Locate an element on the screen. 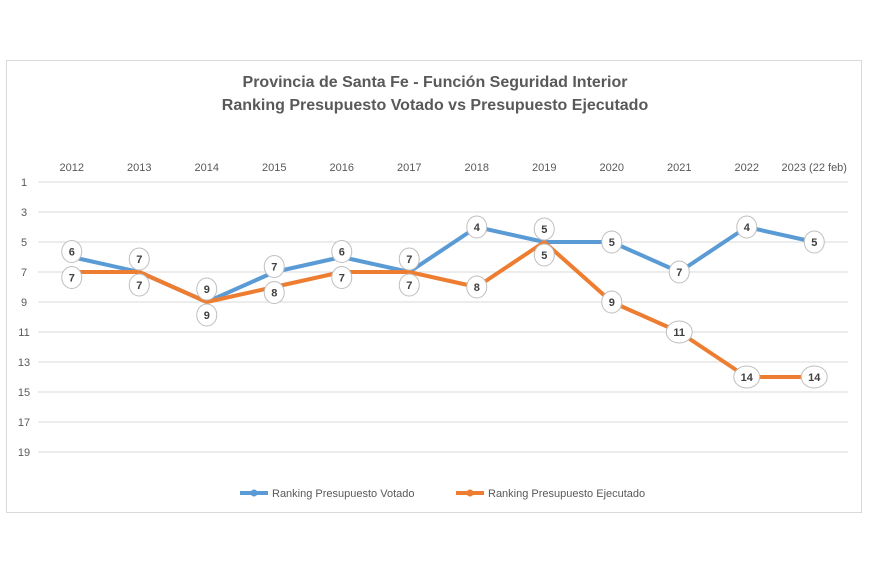 The image size is (870, 580). data-label: 11 is located at coordinates (679, 333).